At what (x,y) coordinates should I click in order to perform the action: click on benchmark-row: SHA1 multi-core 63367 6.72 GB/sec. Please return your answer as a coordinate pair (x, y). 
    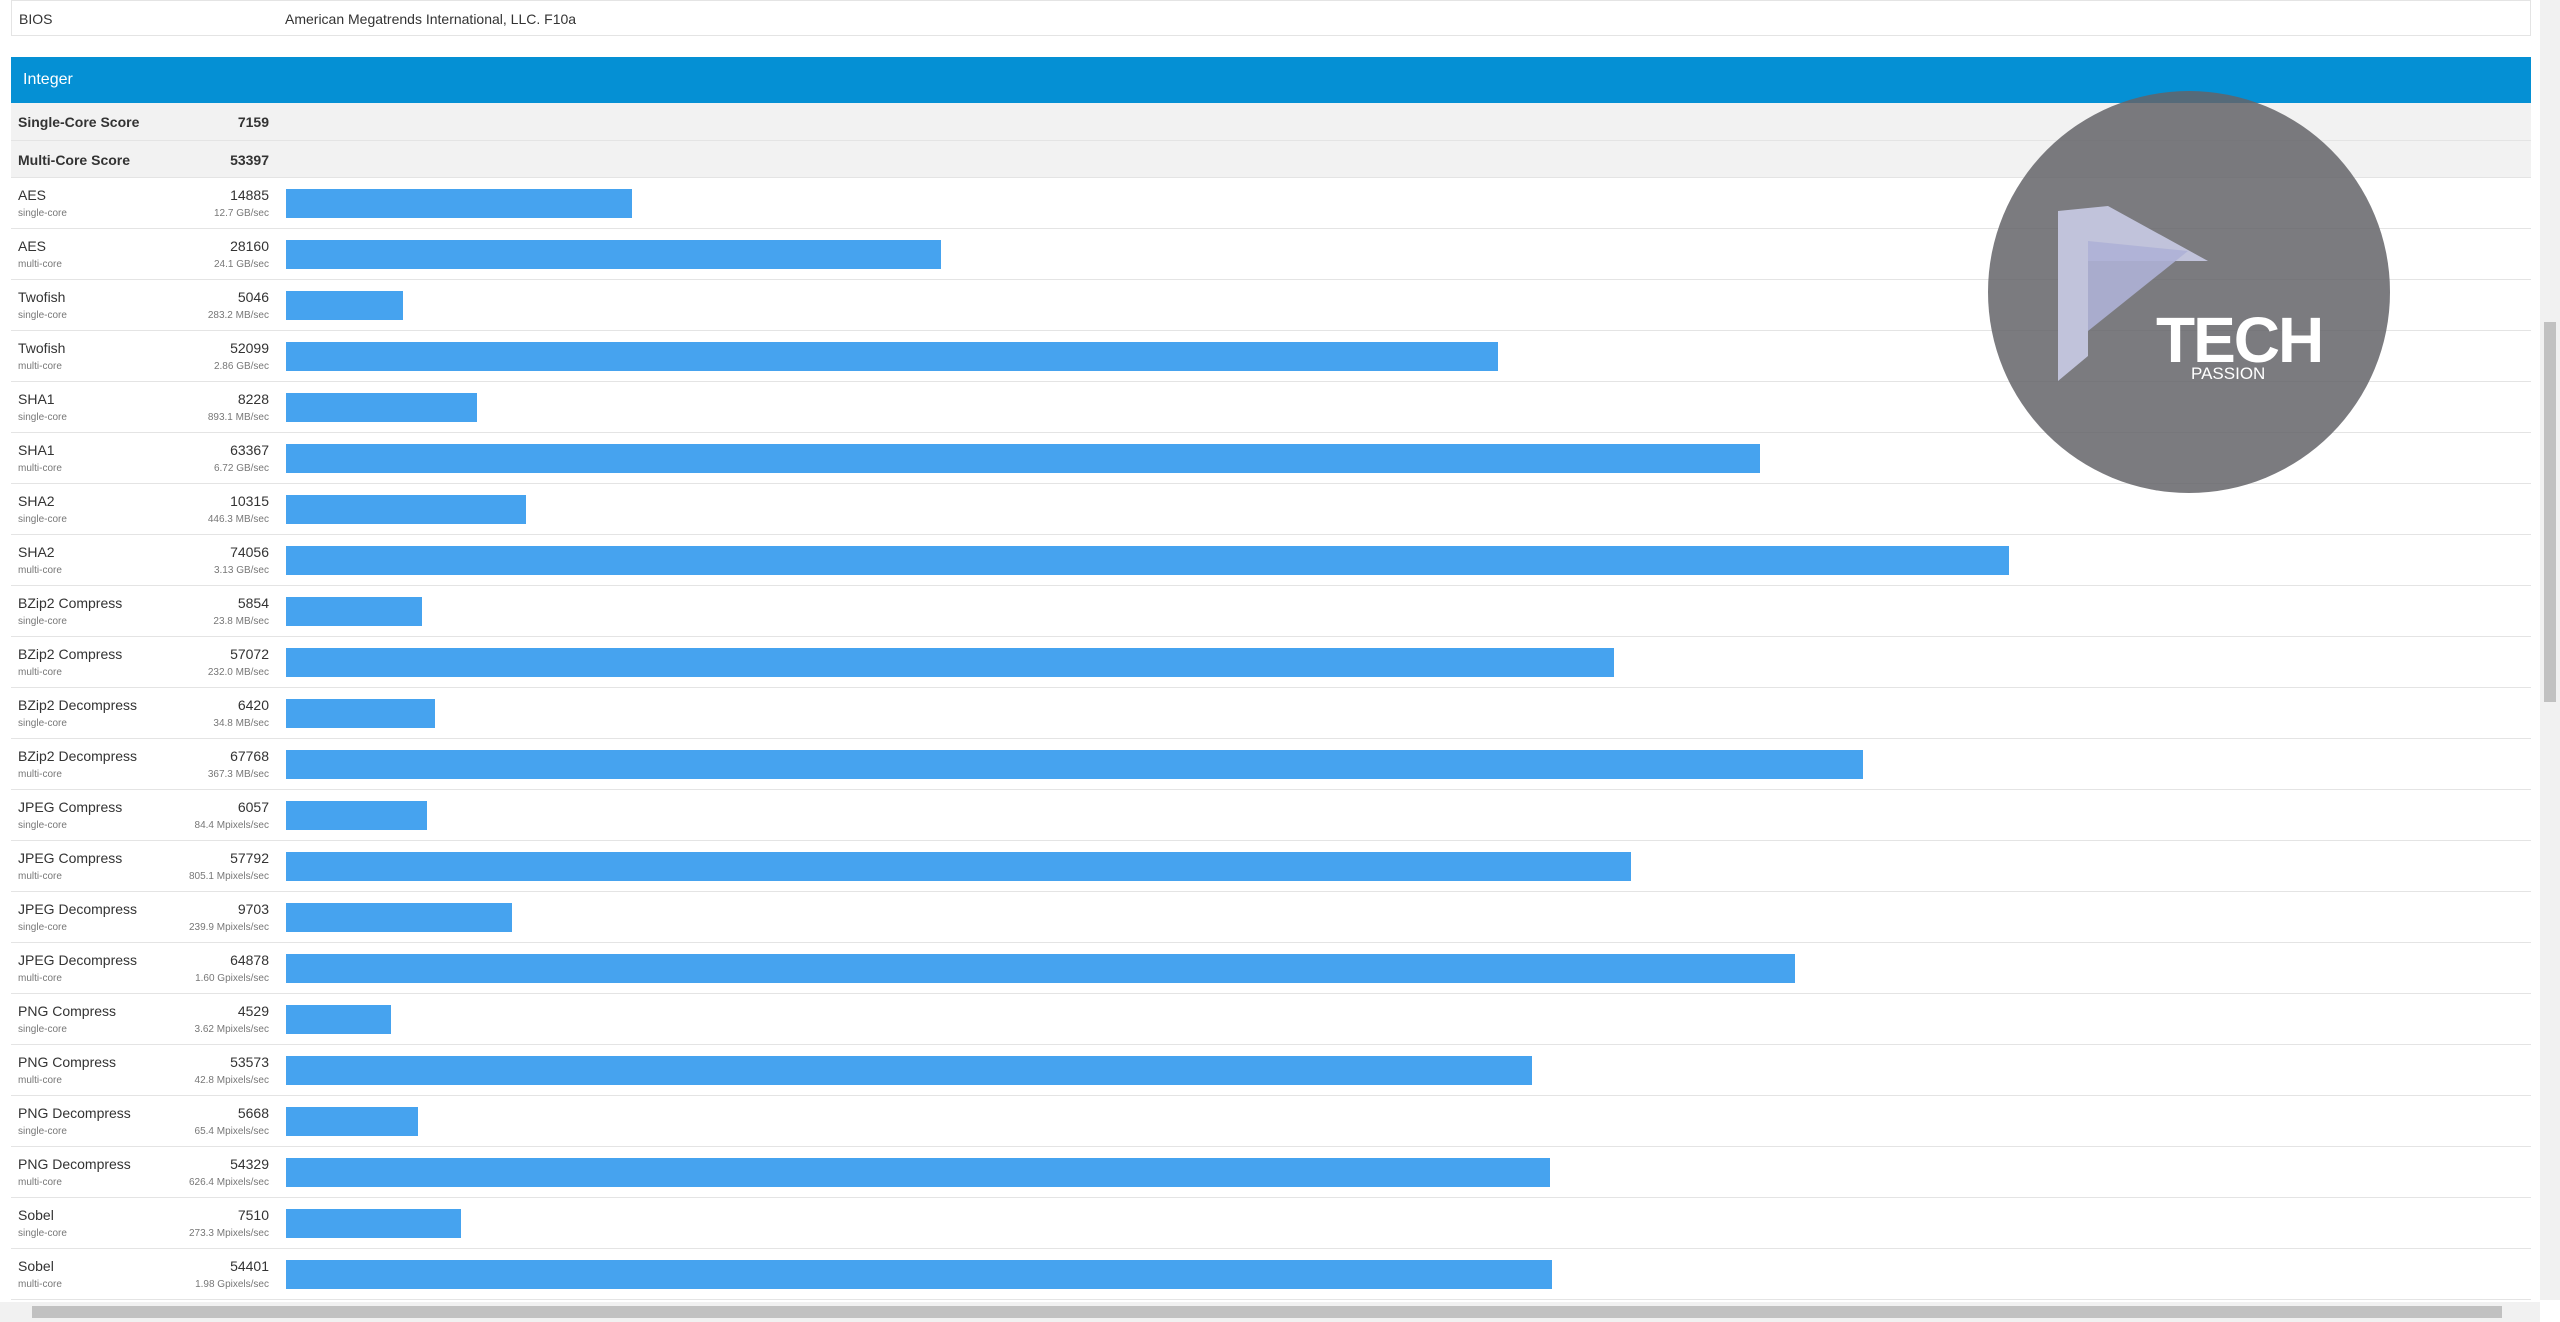
    Looking at the image, I should click on (1271, 458).